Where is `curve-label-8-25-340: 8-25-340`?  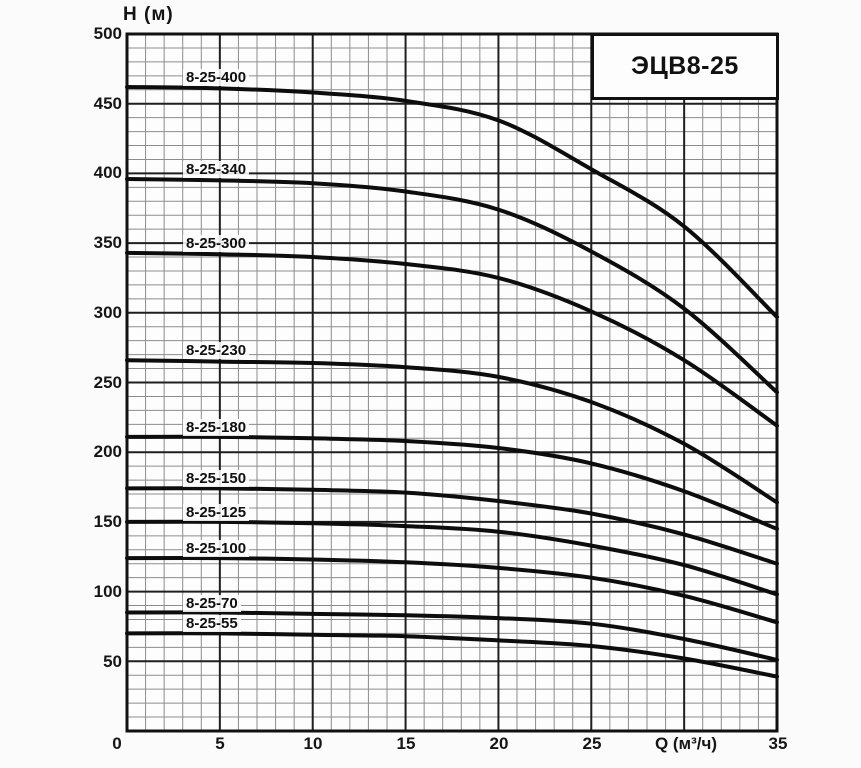
curve-label-8-25-340: 8-25-340 is located at coordinates (216, 169).